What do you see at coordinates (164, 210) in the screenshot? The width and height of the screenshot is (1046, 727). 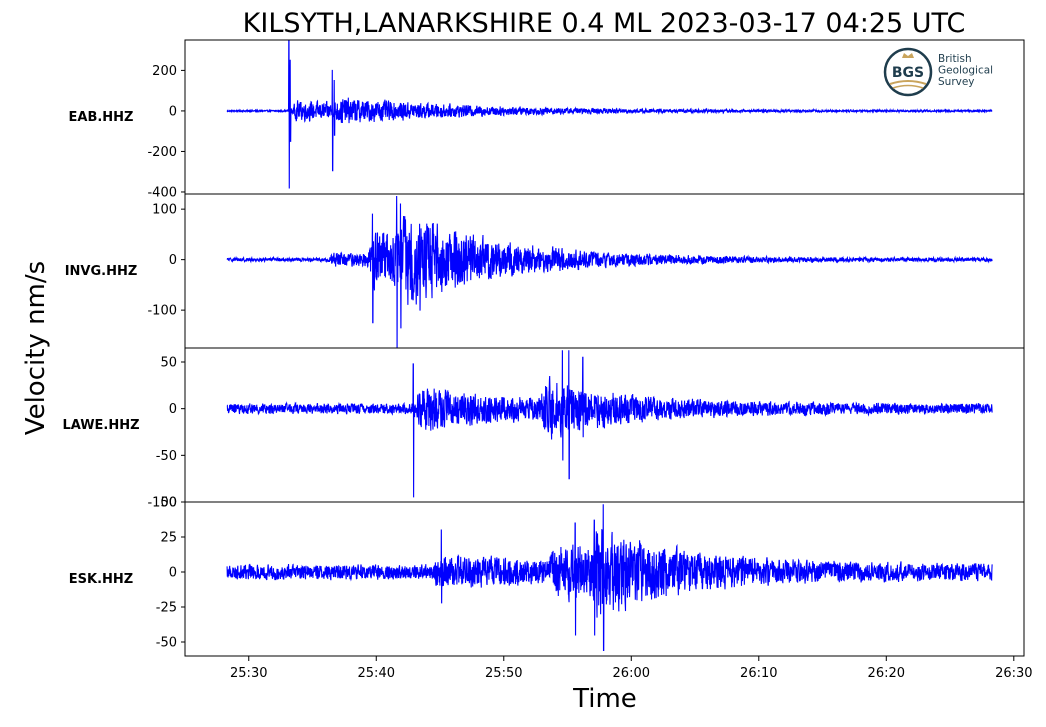 I see `y-tick-label: 100` at bounding box center [164, 210].